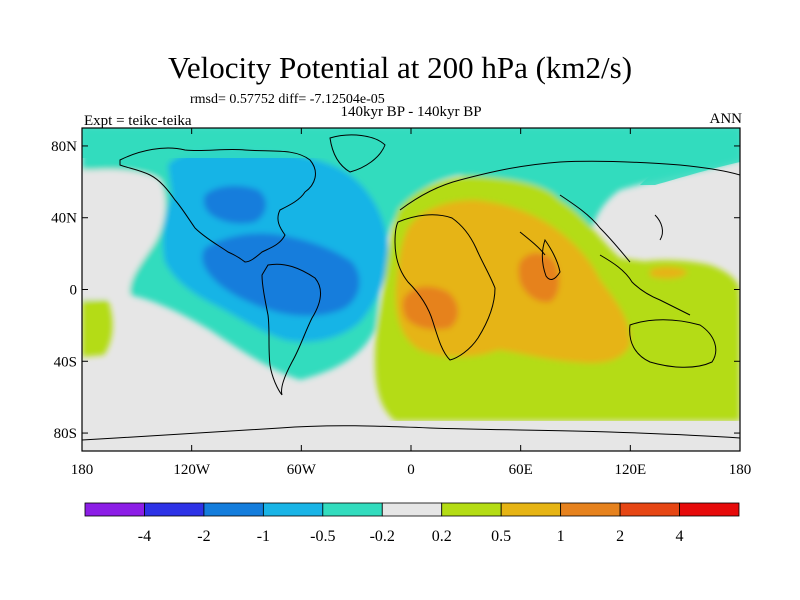 The width and height of the screenshot is (800, 600). What do you see at coordinates (680, 536) in the screenshot?
I see `colorbar-label: 4` at bounding box center [680, 536].